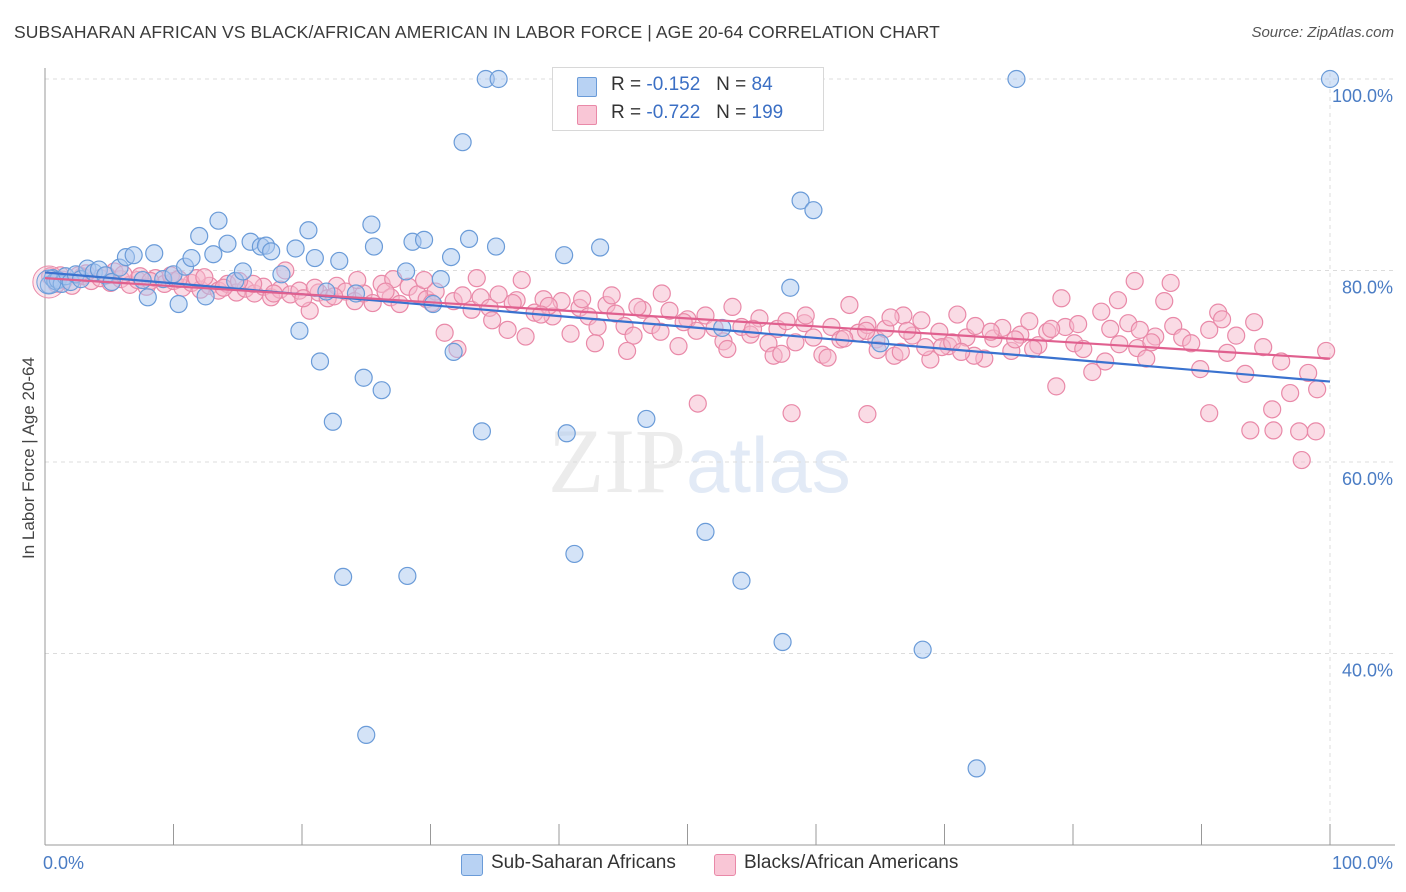 The image size is (1406, 892). I want to click on bottom-legend-label: Sub-Saharan Africans, so click(583, 862).